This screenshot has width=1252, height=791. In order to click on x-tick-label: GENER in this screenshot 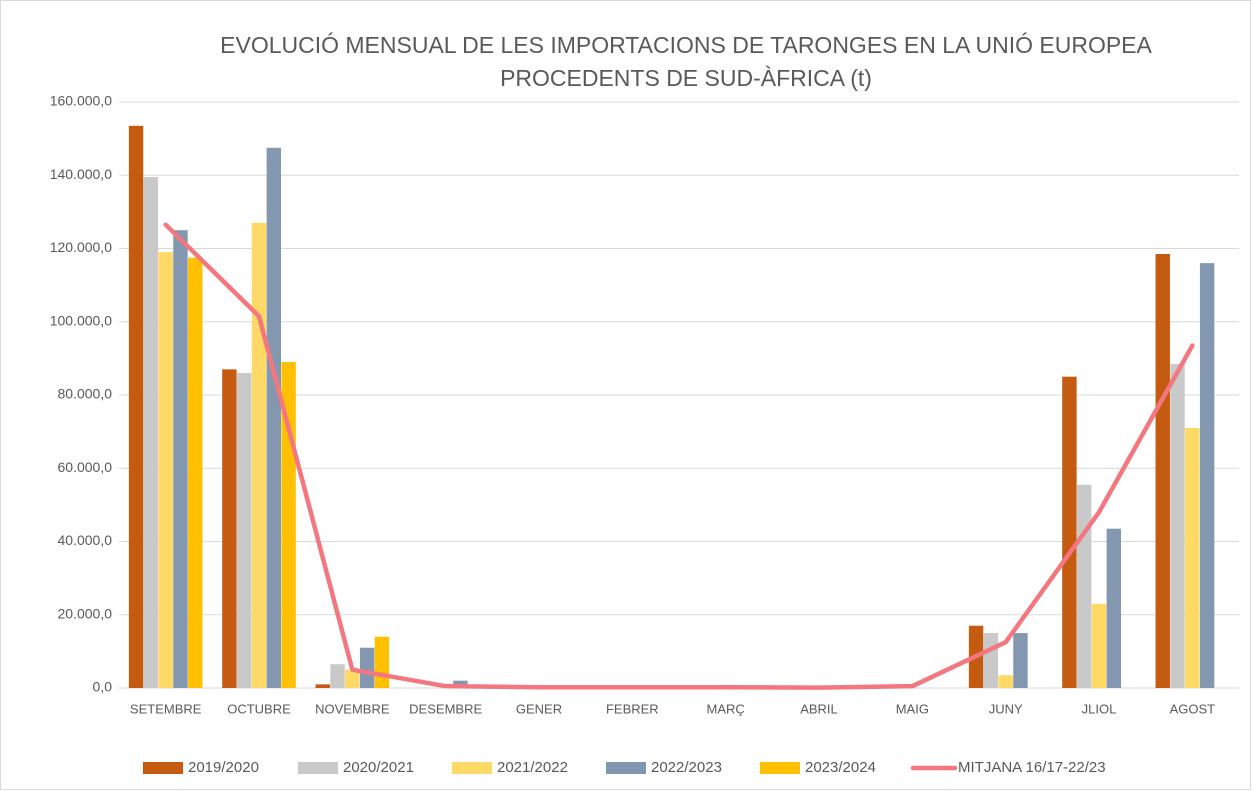, I will do `click(539, 708)`.